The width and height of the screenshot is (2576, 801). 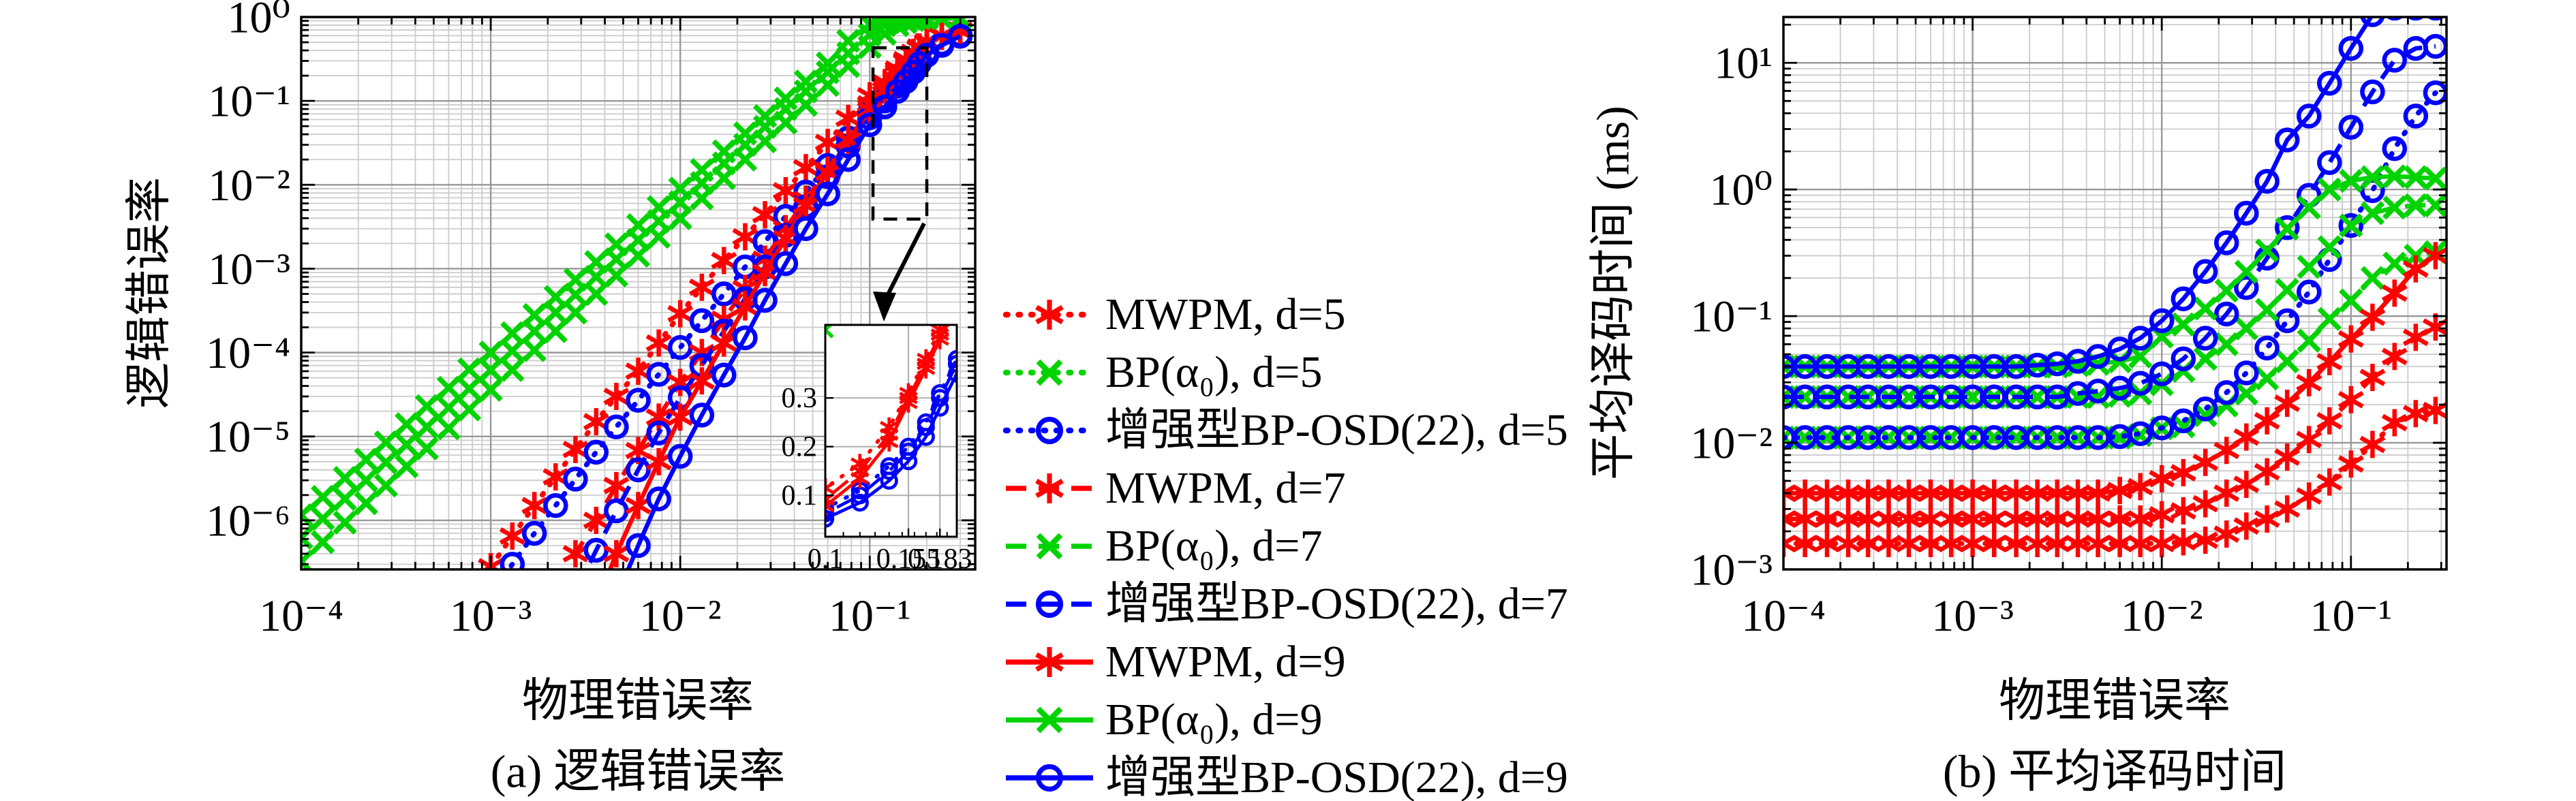 I want to click on legend-marker-bp-d7, so click(x=1049, y=546).